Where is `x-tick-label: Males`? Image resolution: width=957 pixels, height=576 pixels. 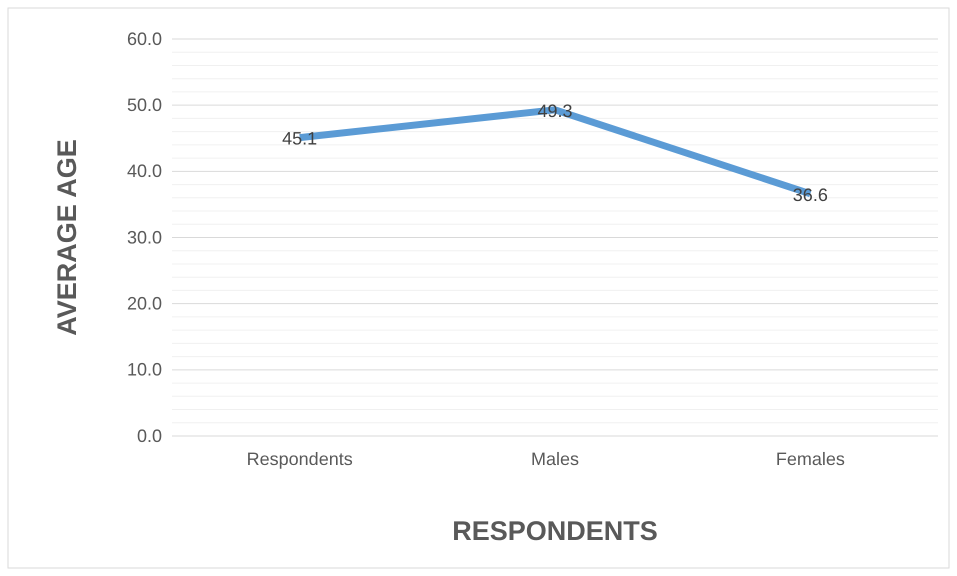
x-tick-label: Males is located at coordinates (555, 458).